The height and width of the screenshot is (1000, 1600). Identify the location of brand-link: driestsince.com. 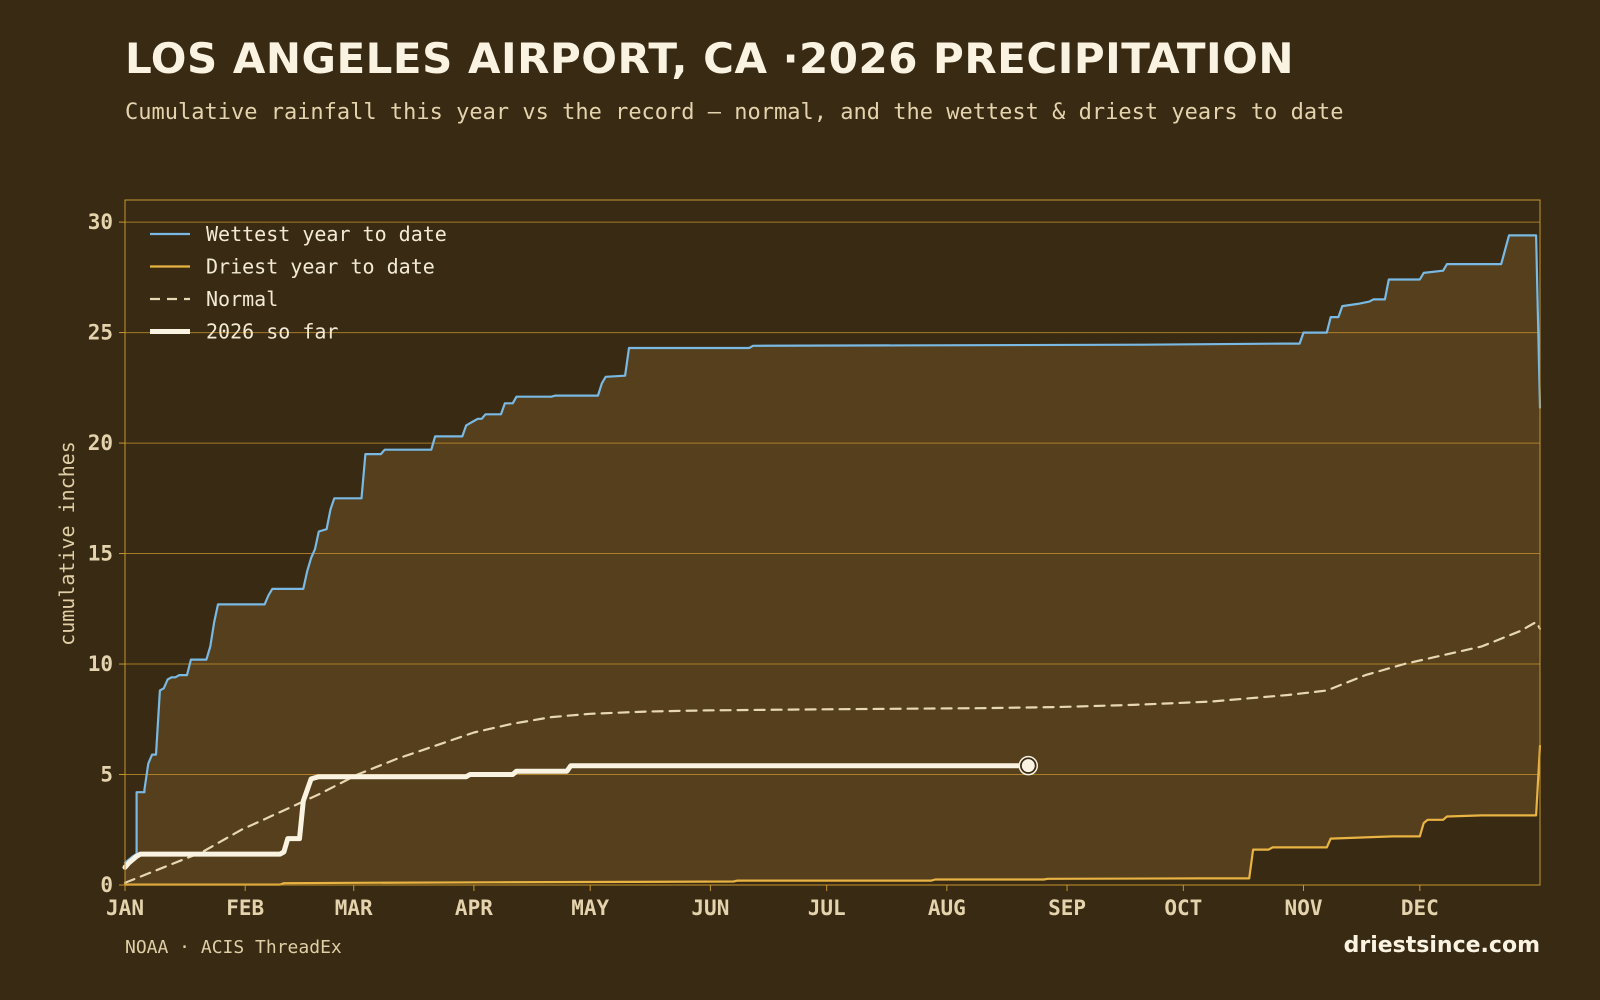
(1441, 945).